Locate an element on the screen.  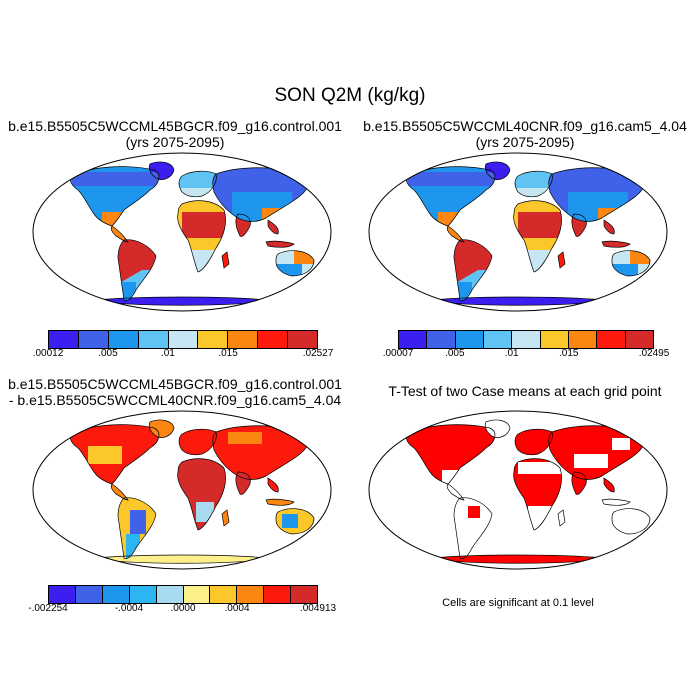
colorbar-tick: .004913 is located at coordinates (318, 608).